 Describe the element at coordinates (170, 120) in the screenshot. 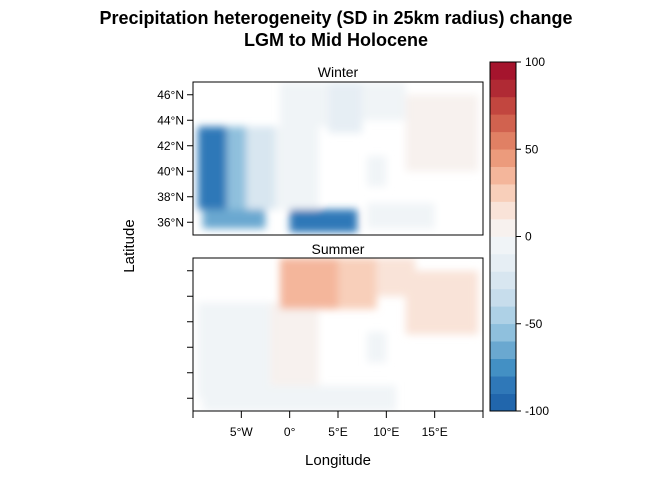

I see `y-tick-label: 44°N` at that location.